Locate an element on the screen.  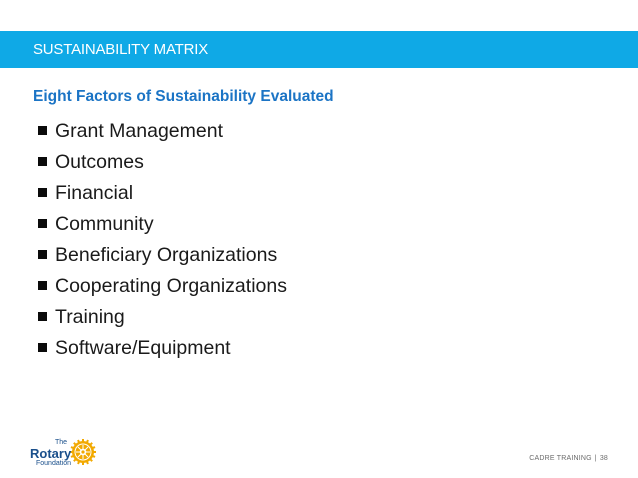
list-item: Outcomes is located at coordinates (162, 162).